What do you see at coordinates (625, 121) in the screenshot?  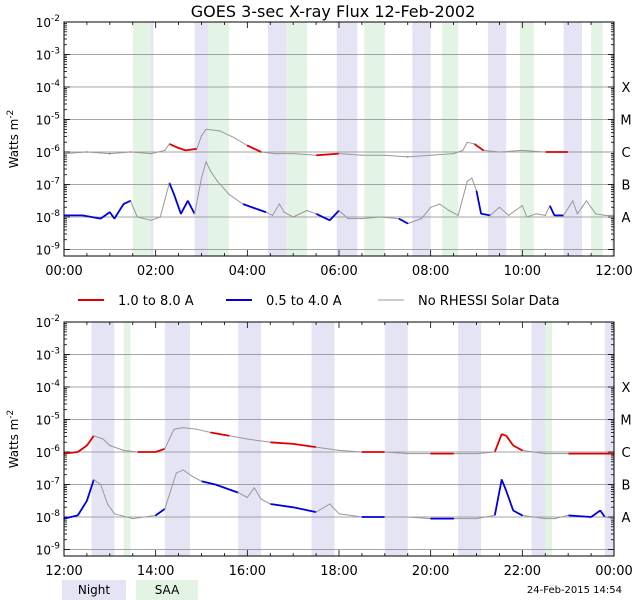 I see `flare-class-label: M` at bounding box center [625, 121].